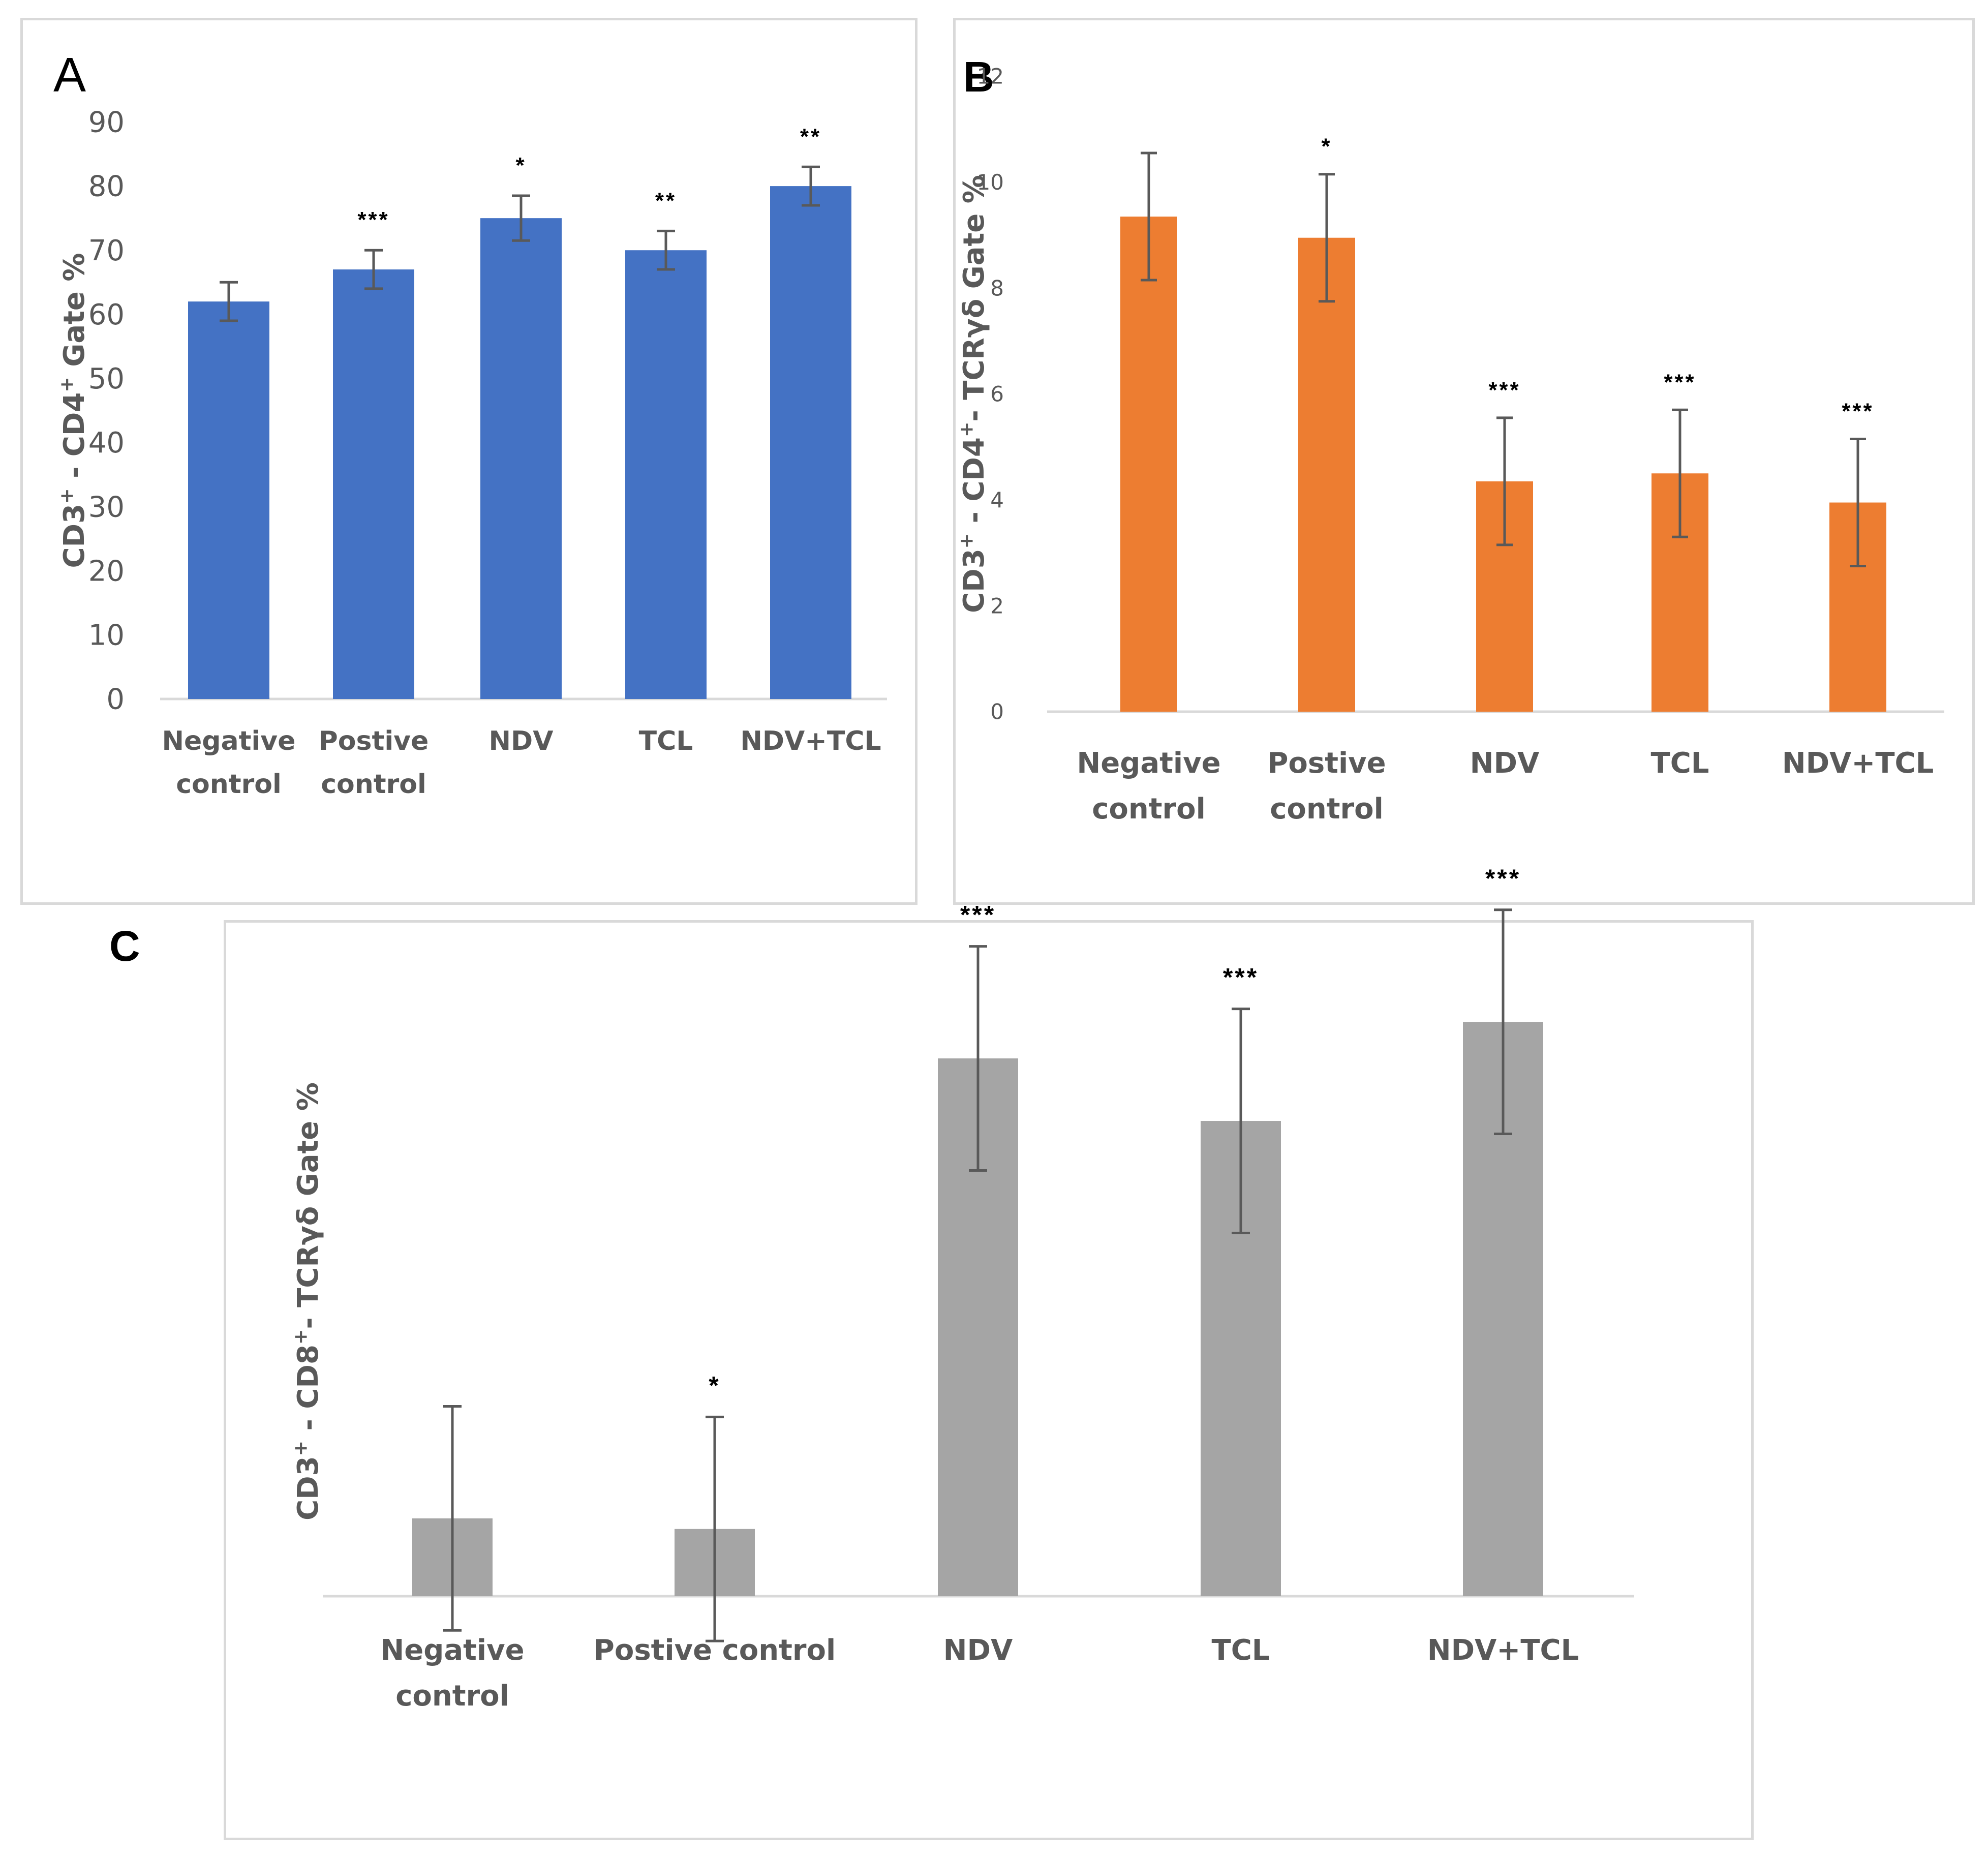 Image resolution: width=1988 pixels, height=1858 pixels. Describe the element at coordinates (1148, 763) in the screenshot. I see `chart-b-category-label-0-0: Negative` at that location.